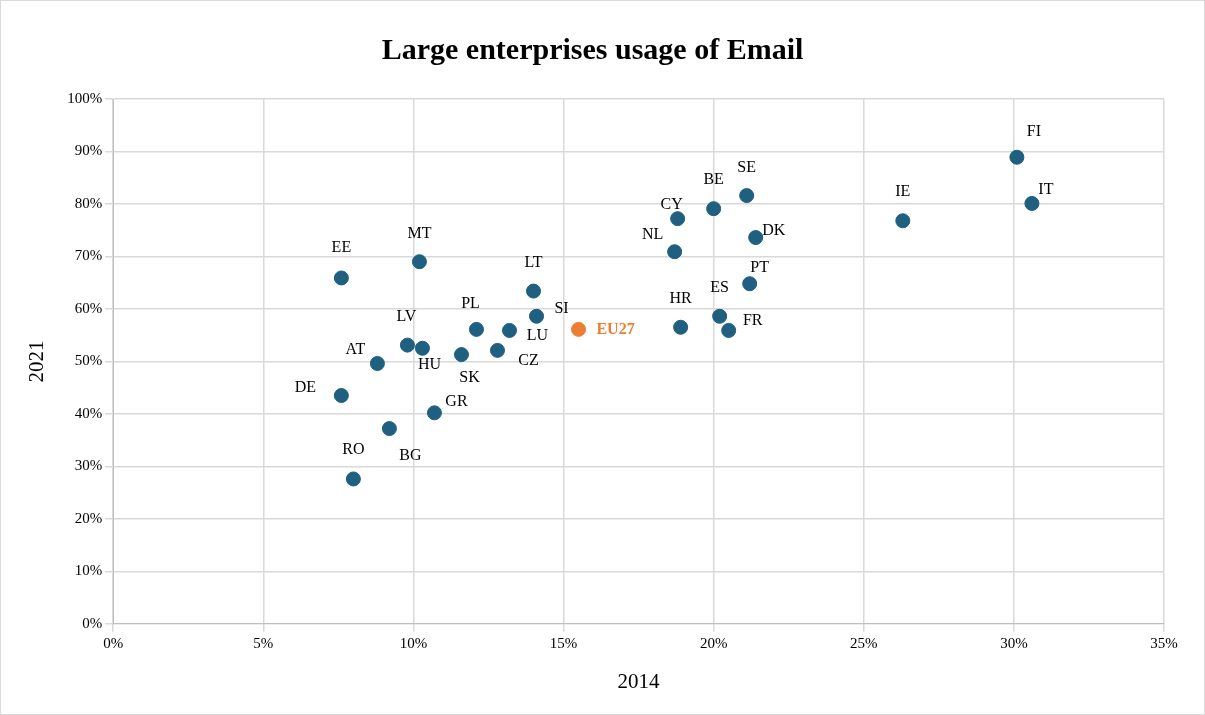 The width and height of the screenshot is (1205, 715). Describe the element at coordinates (406, 316) in the screenshot. I see `series-label: LV` at that location.